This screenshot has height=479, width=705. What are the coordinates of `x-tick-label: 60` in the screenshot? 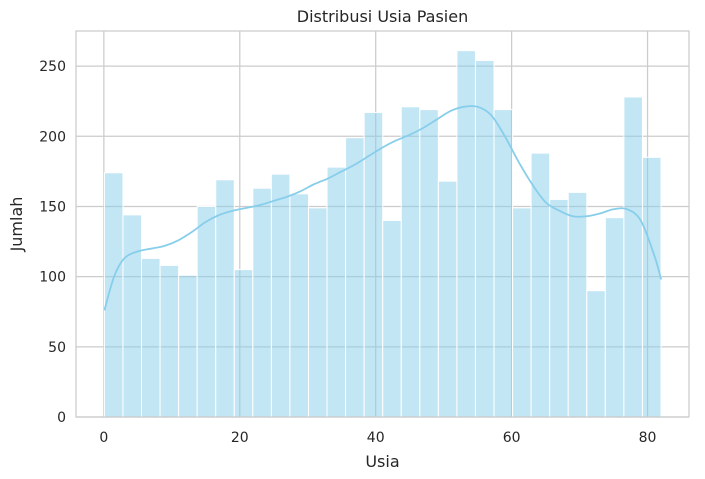 It's located at (512, 438).